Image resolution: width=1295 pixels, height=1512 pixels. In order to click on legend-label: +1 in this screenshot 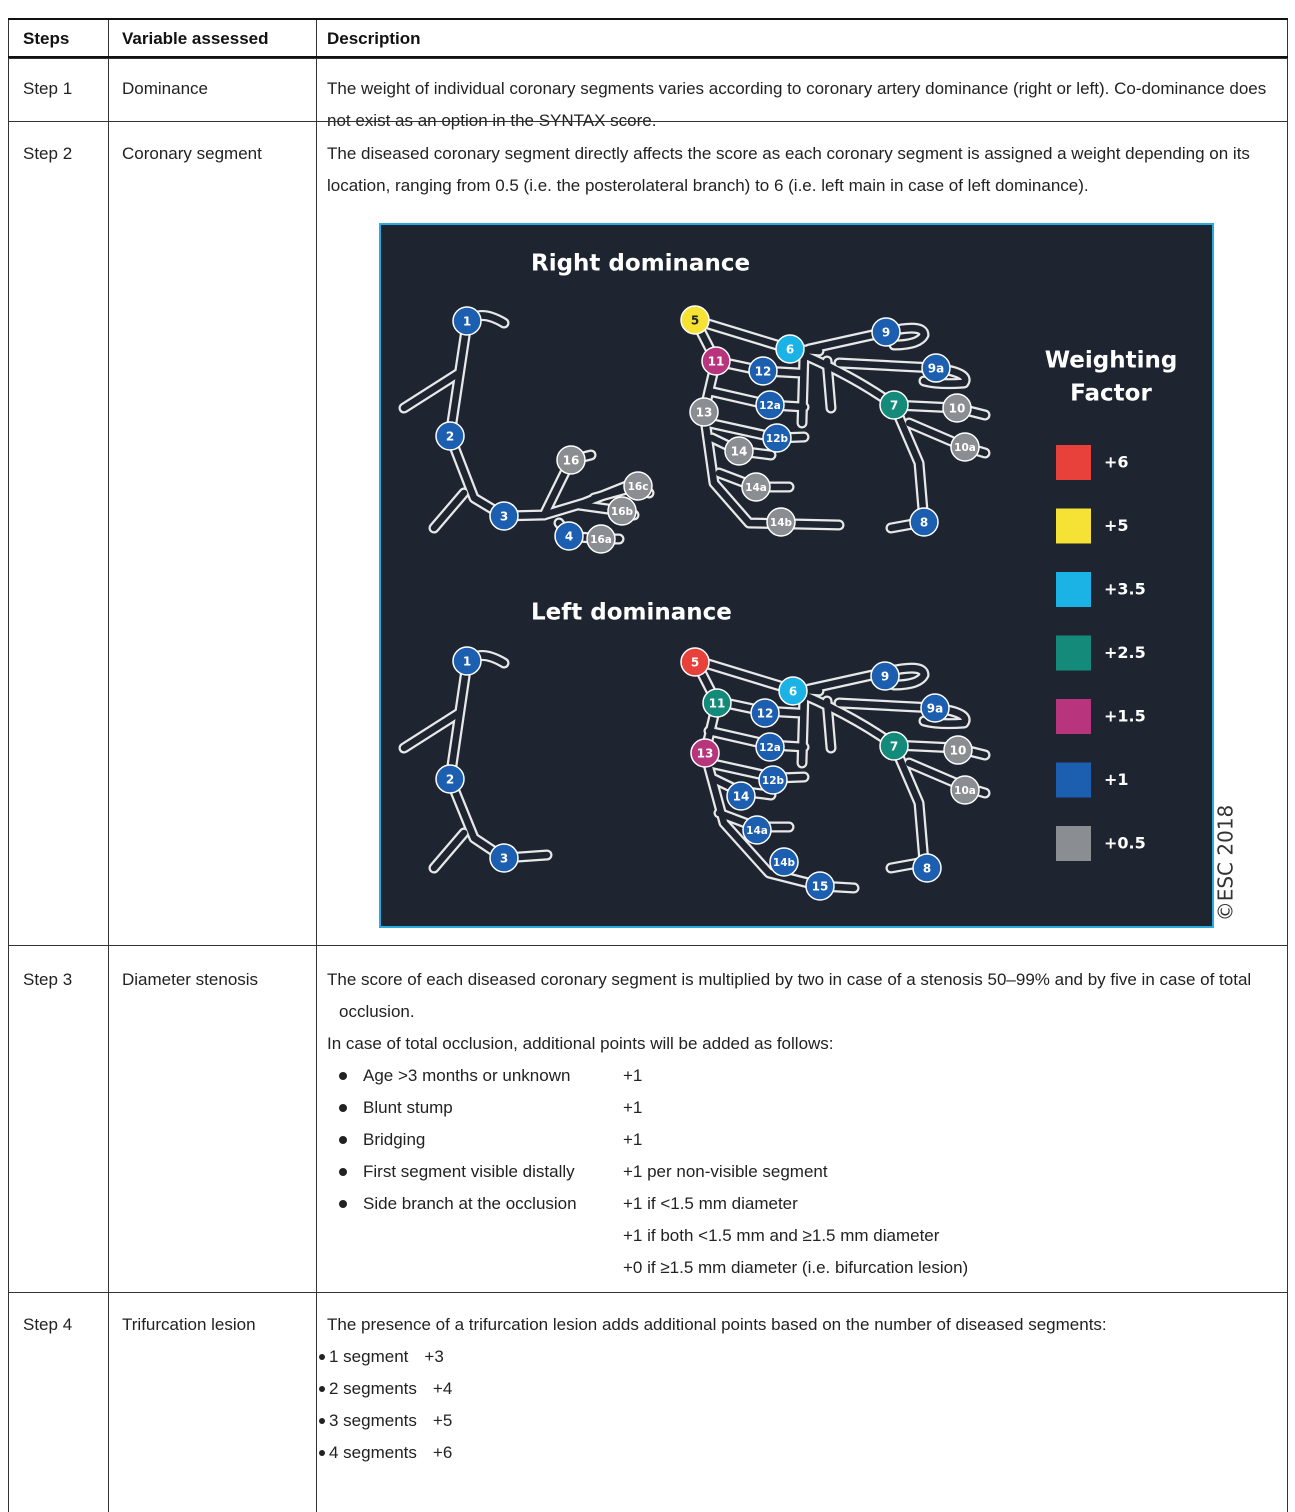, I will do `click(1116, 779)`.